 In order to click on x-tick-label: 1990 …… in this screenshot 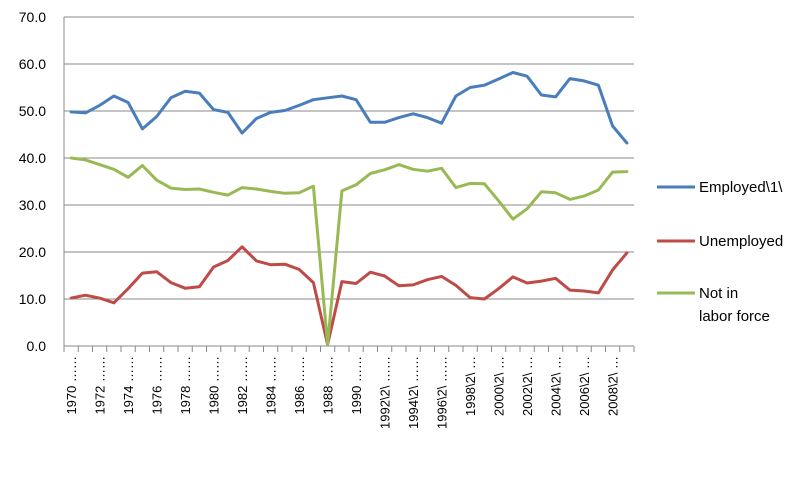, I will do `click(356, 385)`.